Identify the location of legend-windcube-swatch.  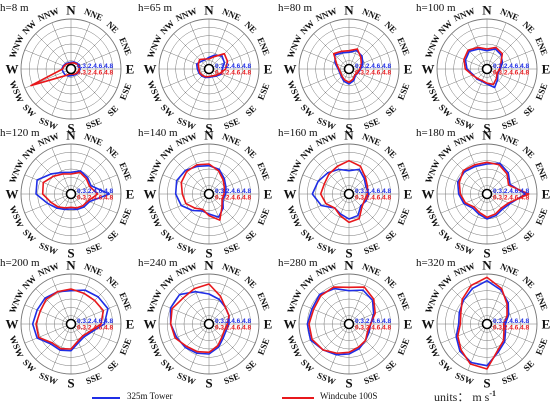
(298, 398).